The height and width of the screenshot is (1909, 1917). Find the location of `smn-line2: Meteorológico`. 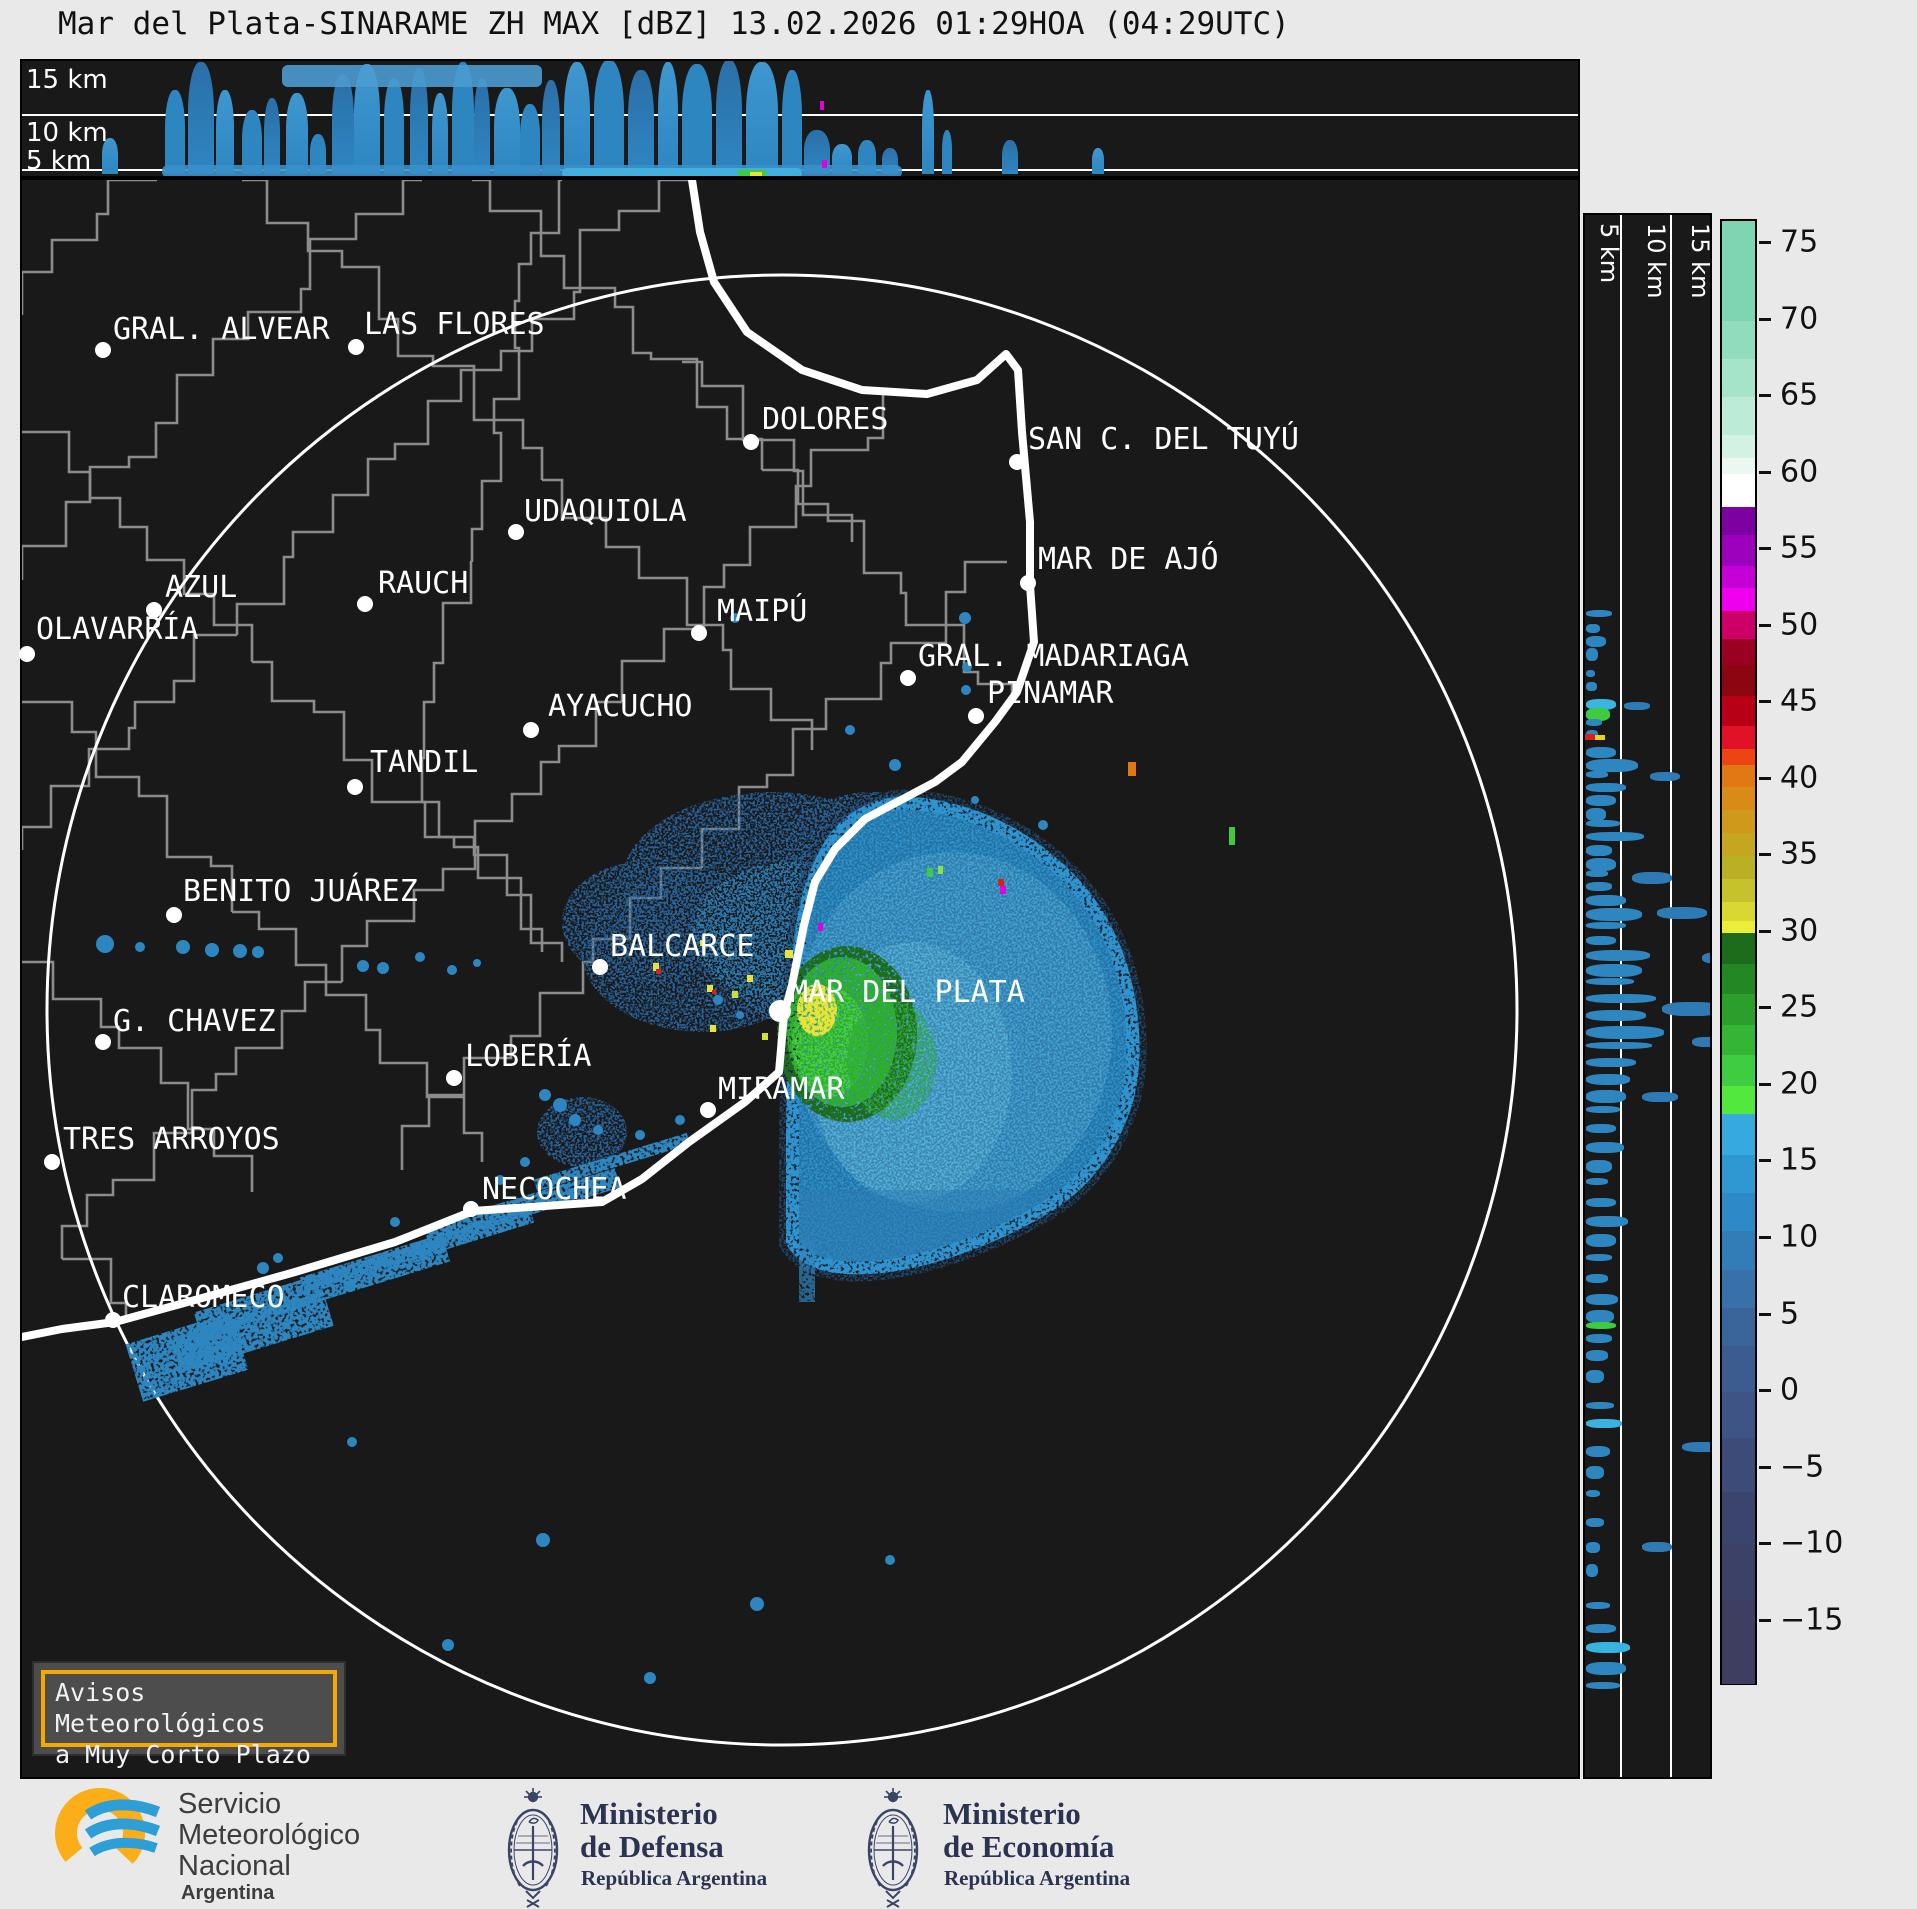

smn-line2: Meteorológico is located at coordinates (269, 1835).